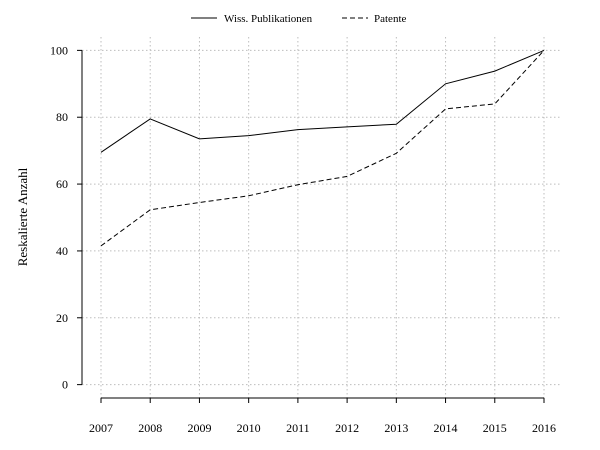 Image resolution: width=600 pixels, height=450 pixels. Describe the element at coordinates (390, 19) in the screenshot. I see `legend-label: Patente` at that location.